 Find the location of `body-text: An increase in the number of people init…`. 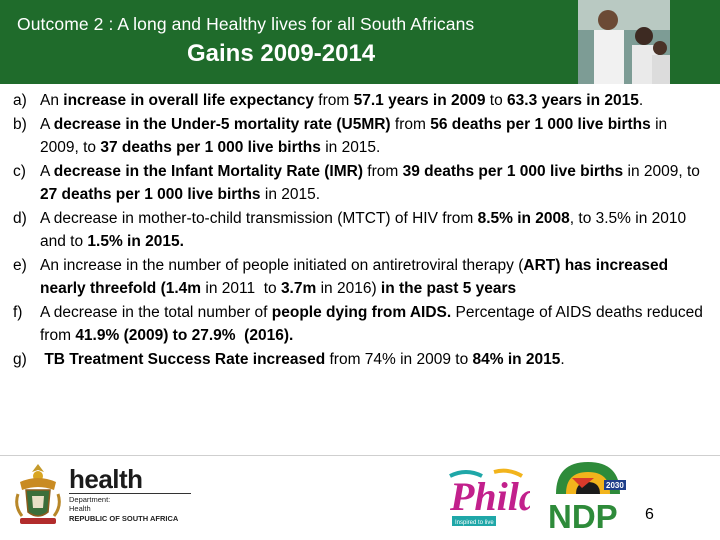

body-text: An increase in the number of people init… is located at coordinates (282, 265).